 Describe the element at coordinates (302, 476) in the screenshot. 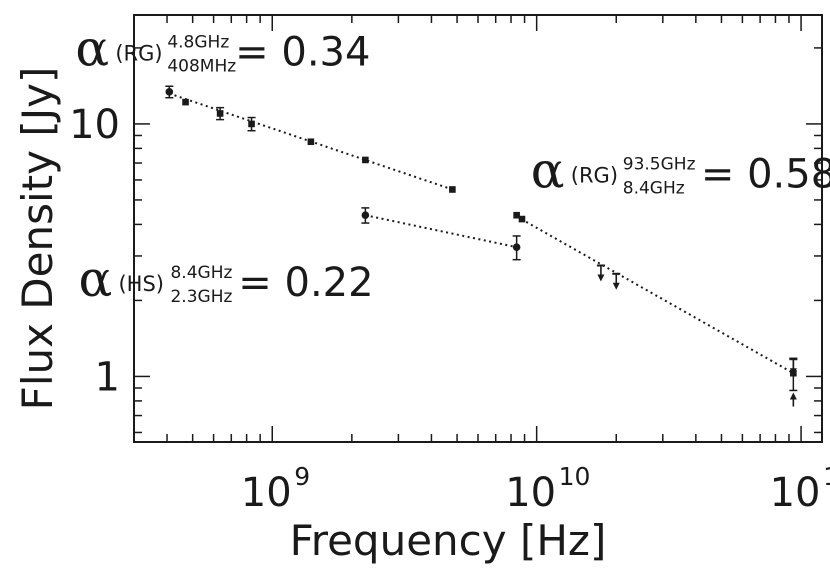

I see `x-tick-exponent: 9` at that location.